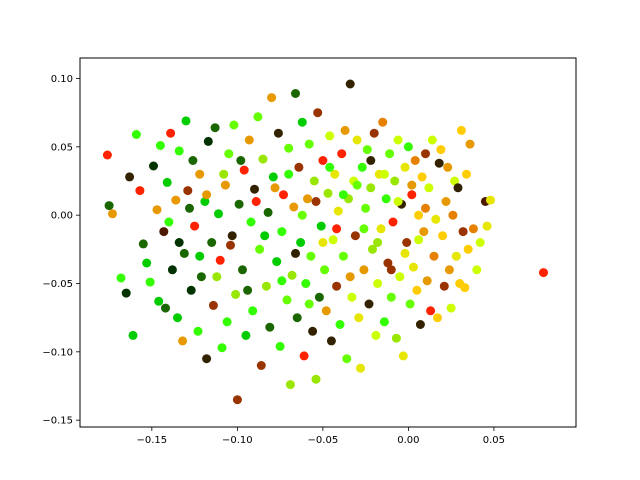 Image resolution: width=640 pixels, height=480 pixels. I want to click on y-tick-label: −0.05, so click(57, 284).